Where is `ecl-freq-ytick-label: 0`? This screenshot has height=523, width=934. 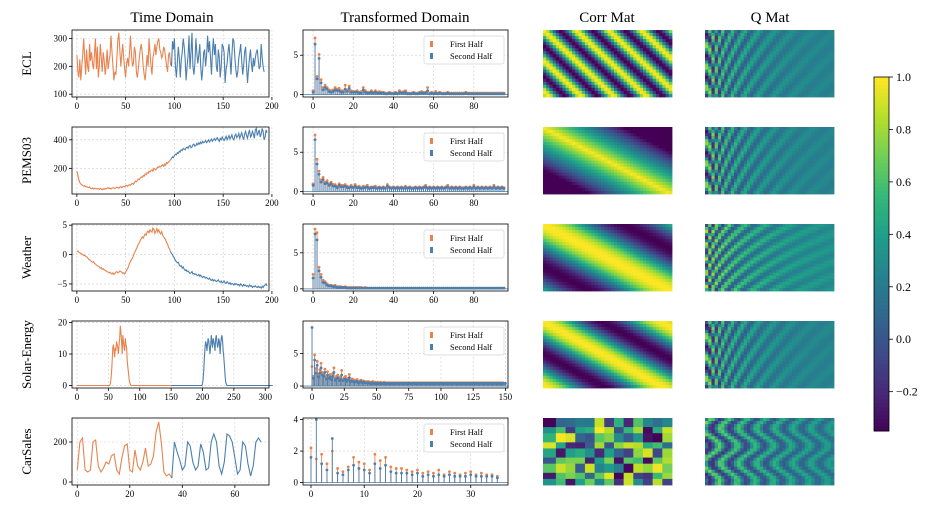
ecl-freq-ytick-label: 0 is located at coordinates (296, 95).